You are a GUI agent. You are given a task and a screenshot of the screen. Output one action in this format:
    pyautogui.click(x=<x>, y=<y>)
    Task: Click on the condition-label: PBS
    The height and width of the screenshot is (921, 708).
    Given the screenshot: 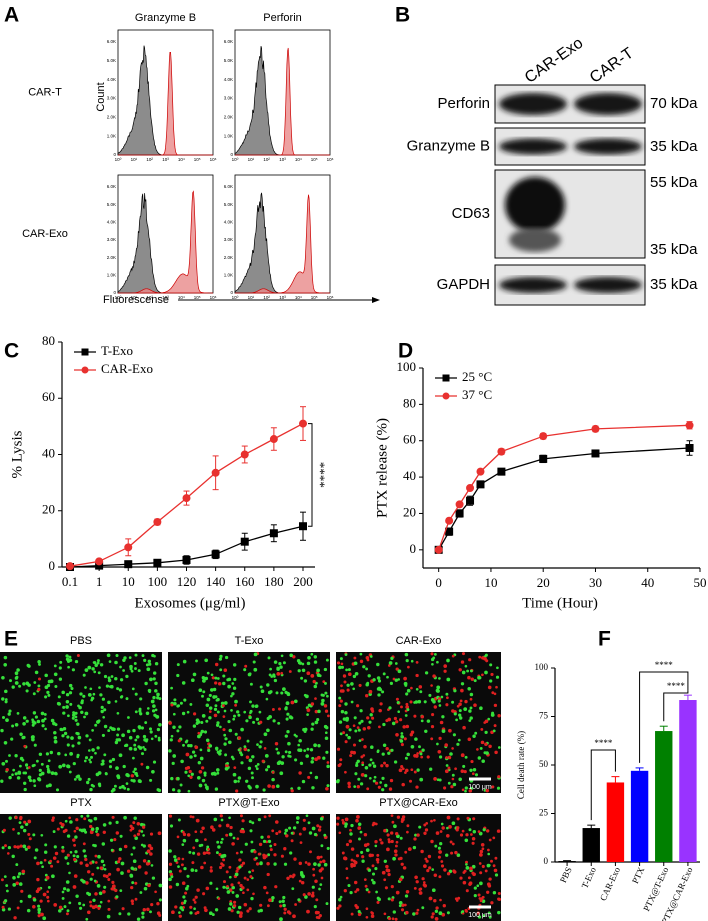 What is the action you would take?
    pyautogui.click(x=81, y=641)
    